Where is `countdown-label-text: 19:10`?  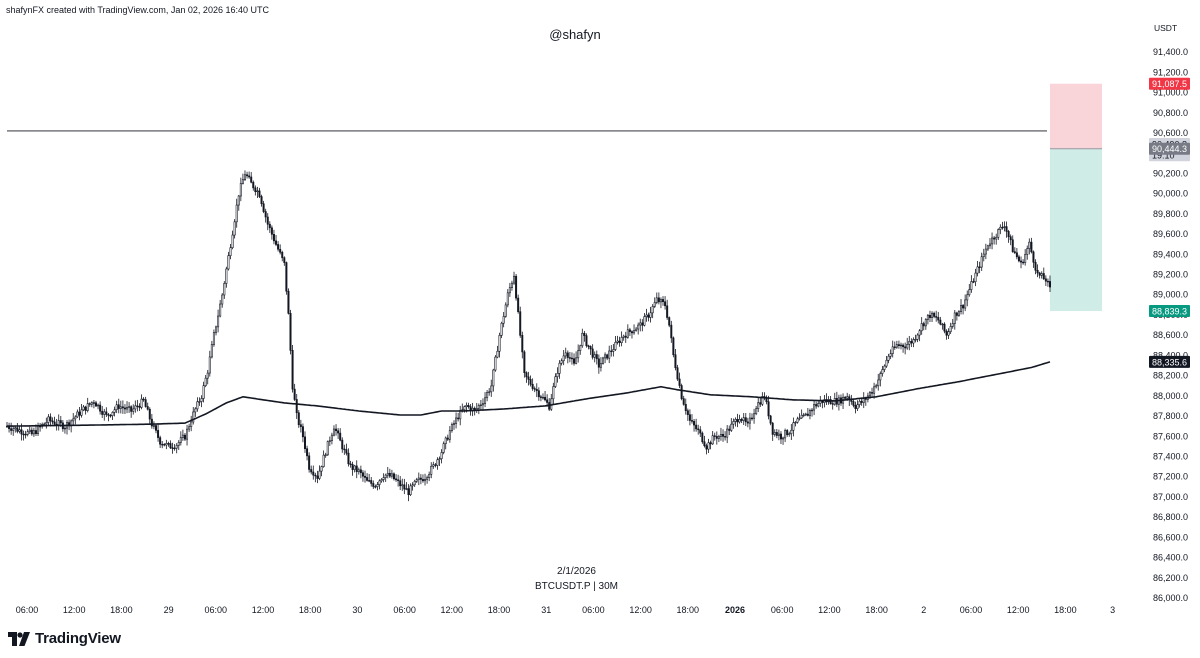 countdown-label-text: 19:10 is located at coordinates (1163, 156).